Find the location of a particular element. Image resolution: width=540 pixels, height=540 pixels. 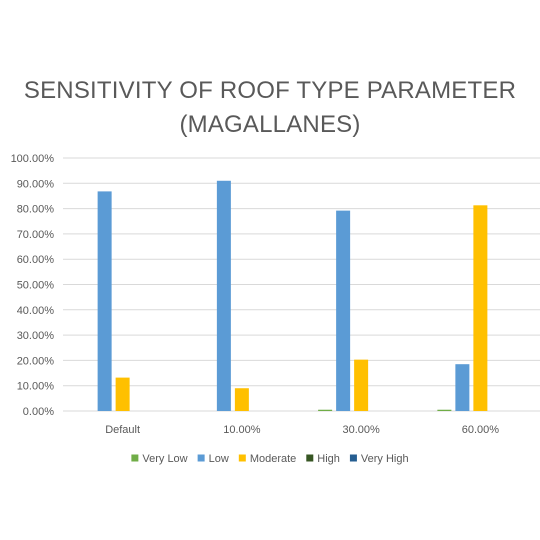

legend-item: Very Low is located at coordinates (159, 459).